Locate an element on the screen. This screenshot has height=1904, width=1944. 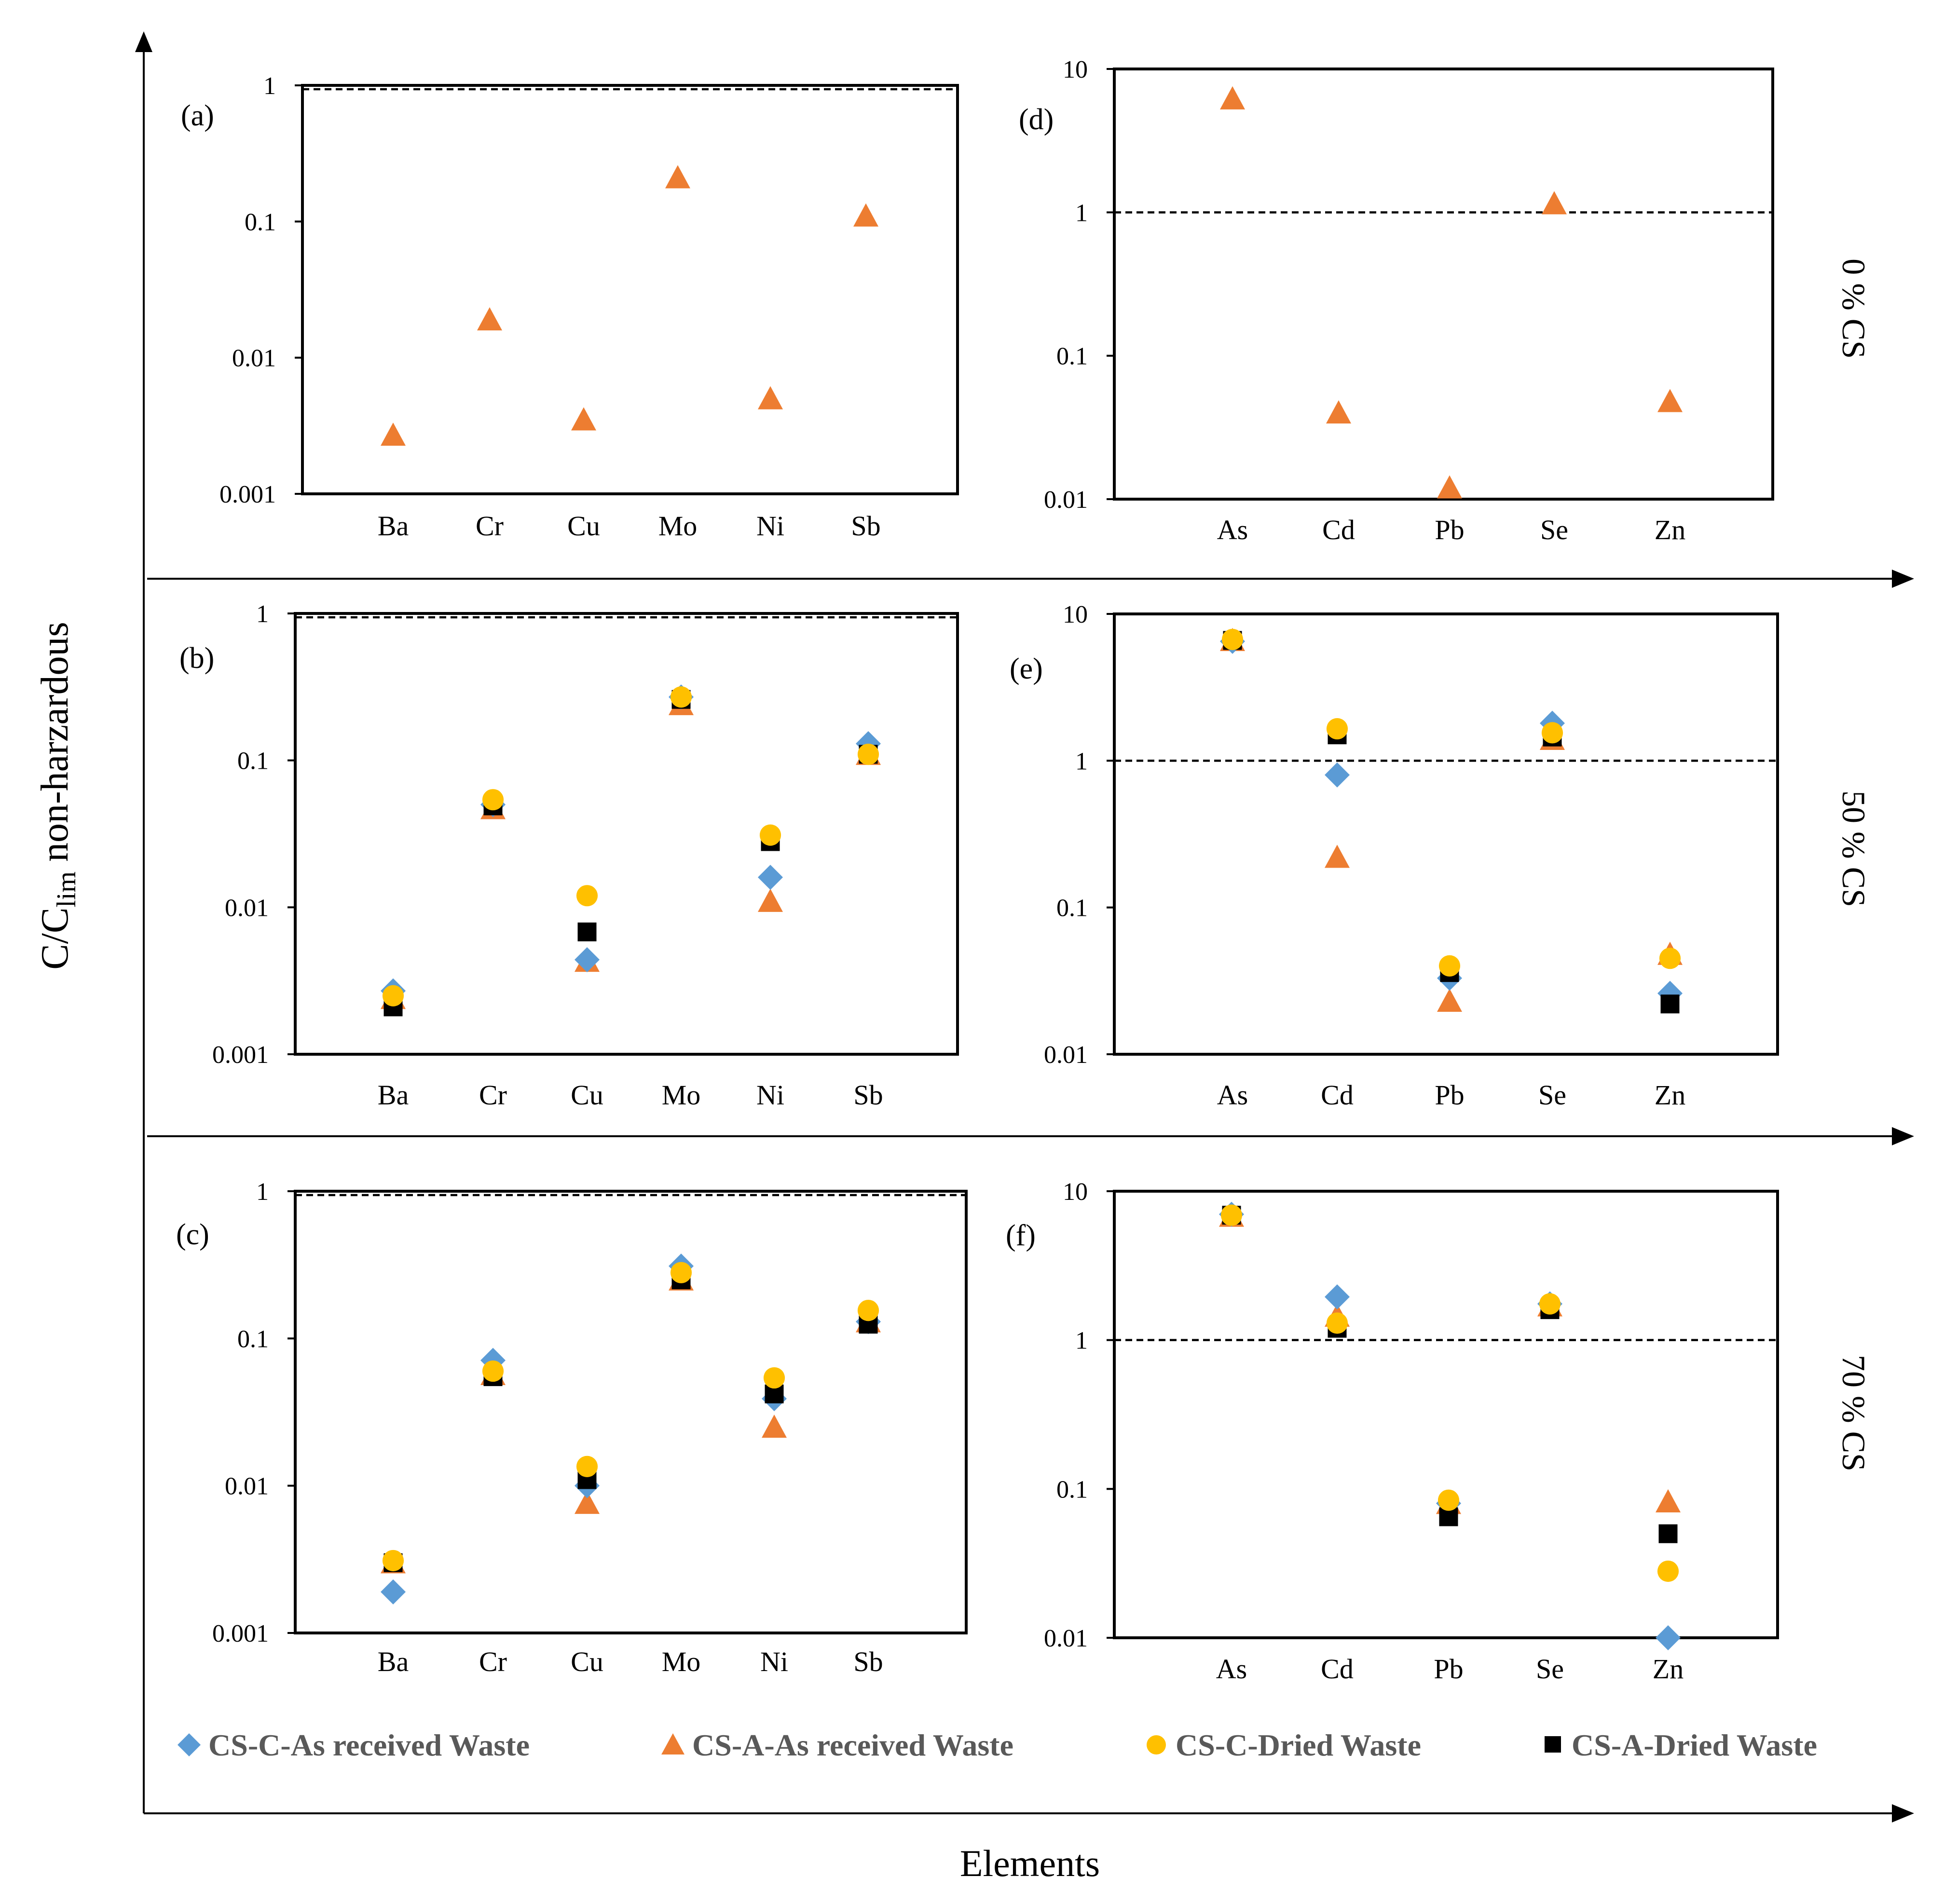
series-cs-c-as-received-waste is located at coordinates (1450, 1425).